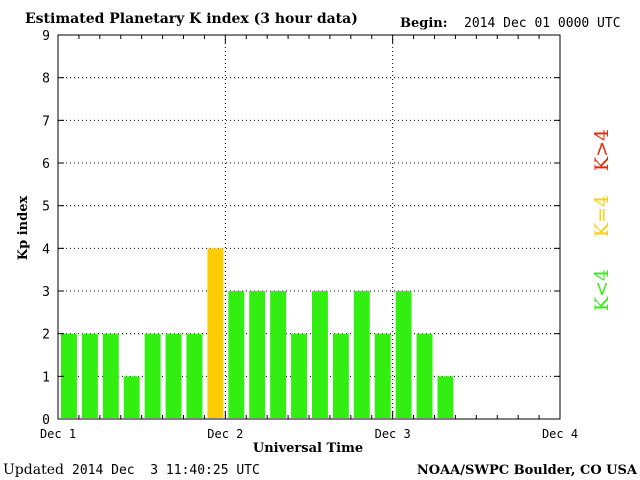 Image resolution: width=640 pixels, height=480 pixels. Describe the element at coordinates (46, 335) in the screenshot. I see `y-tick-label: 2` at that location.